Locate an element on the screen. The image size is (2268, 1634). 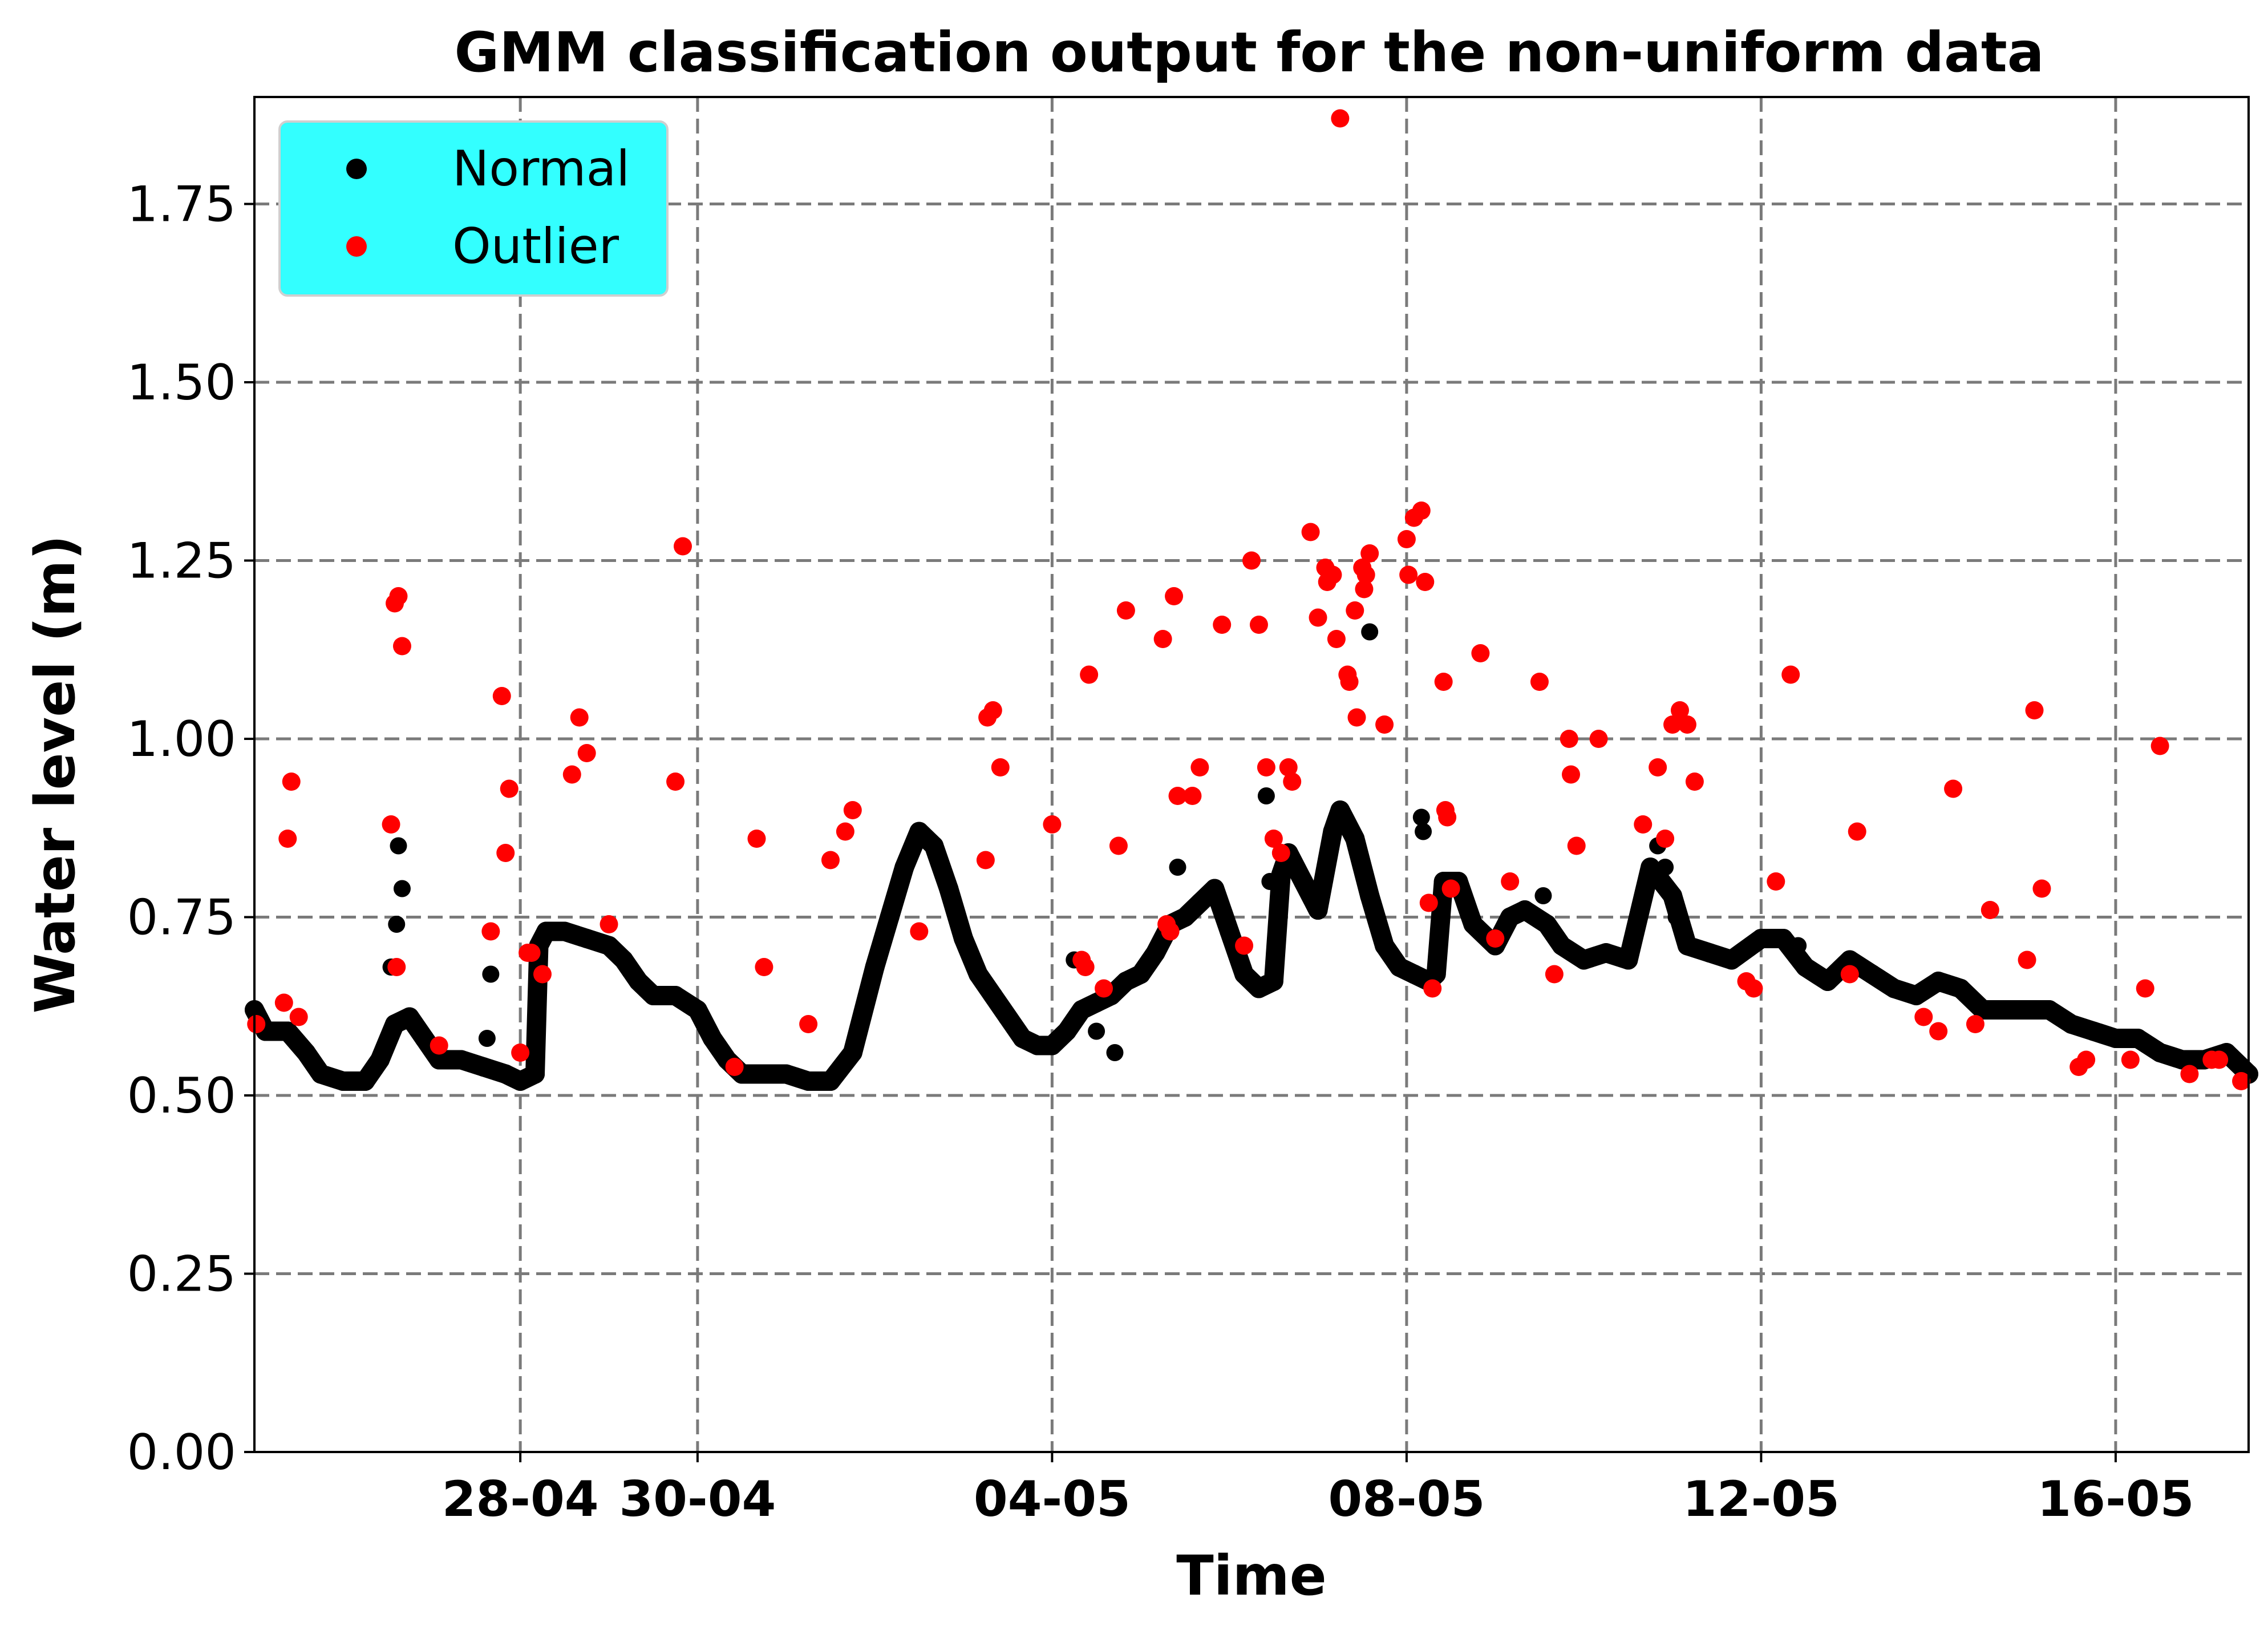
x-tick-label: 28-04 is located at coordinates (520, 1499).